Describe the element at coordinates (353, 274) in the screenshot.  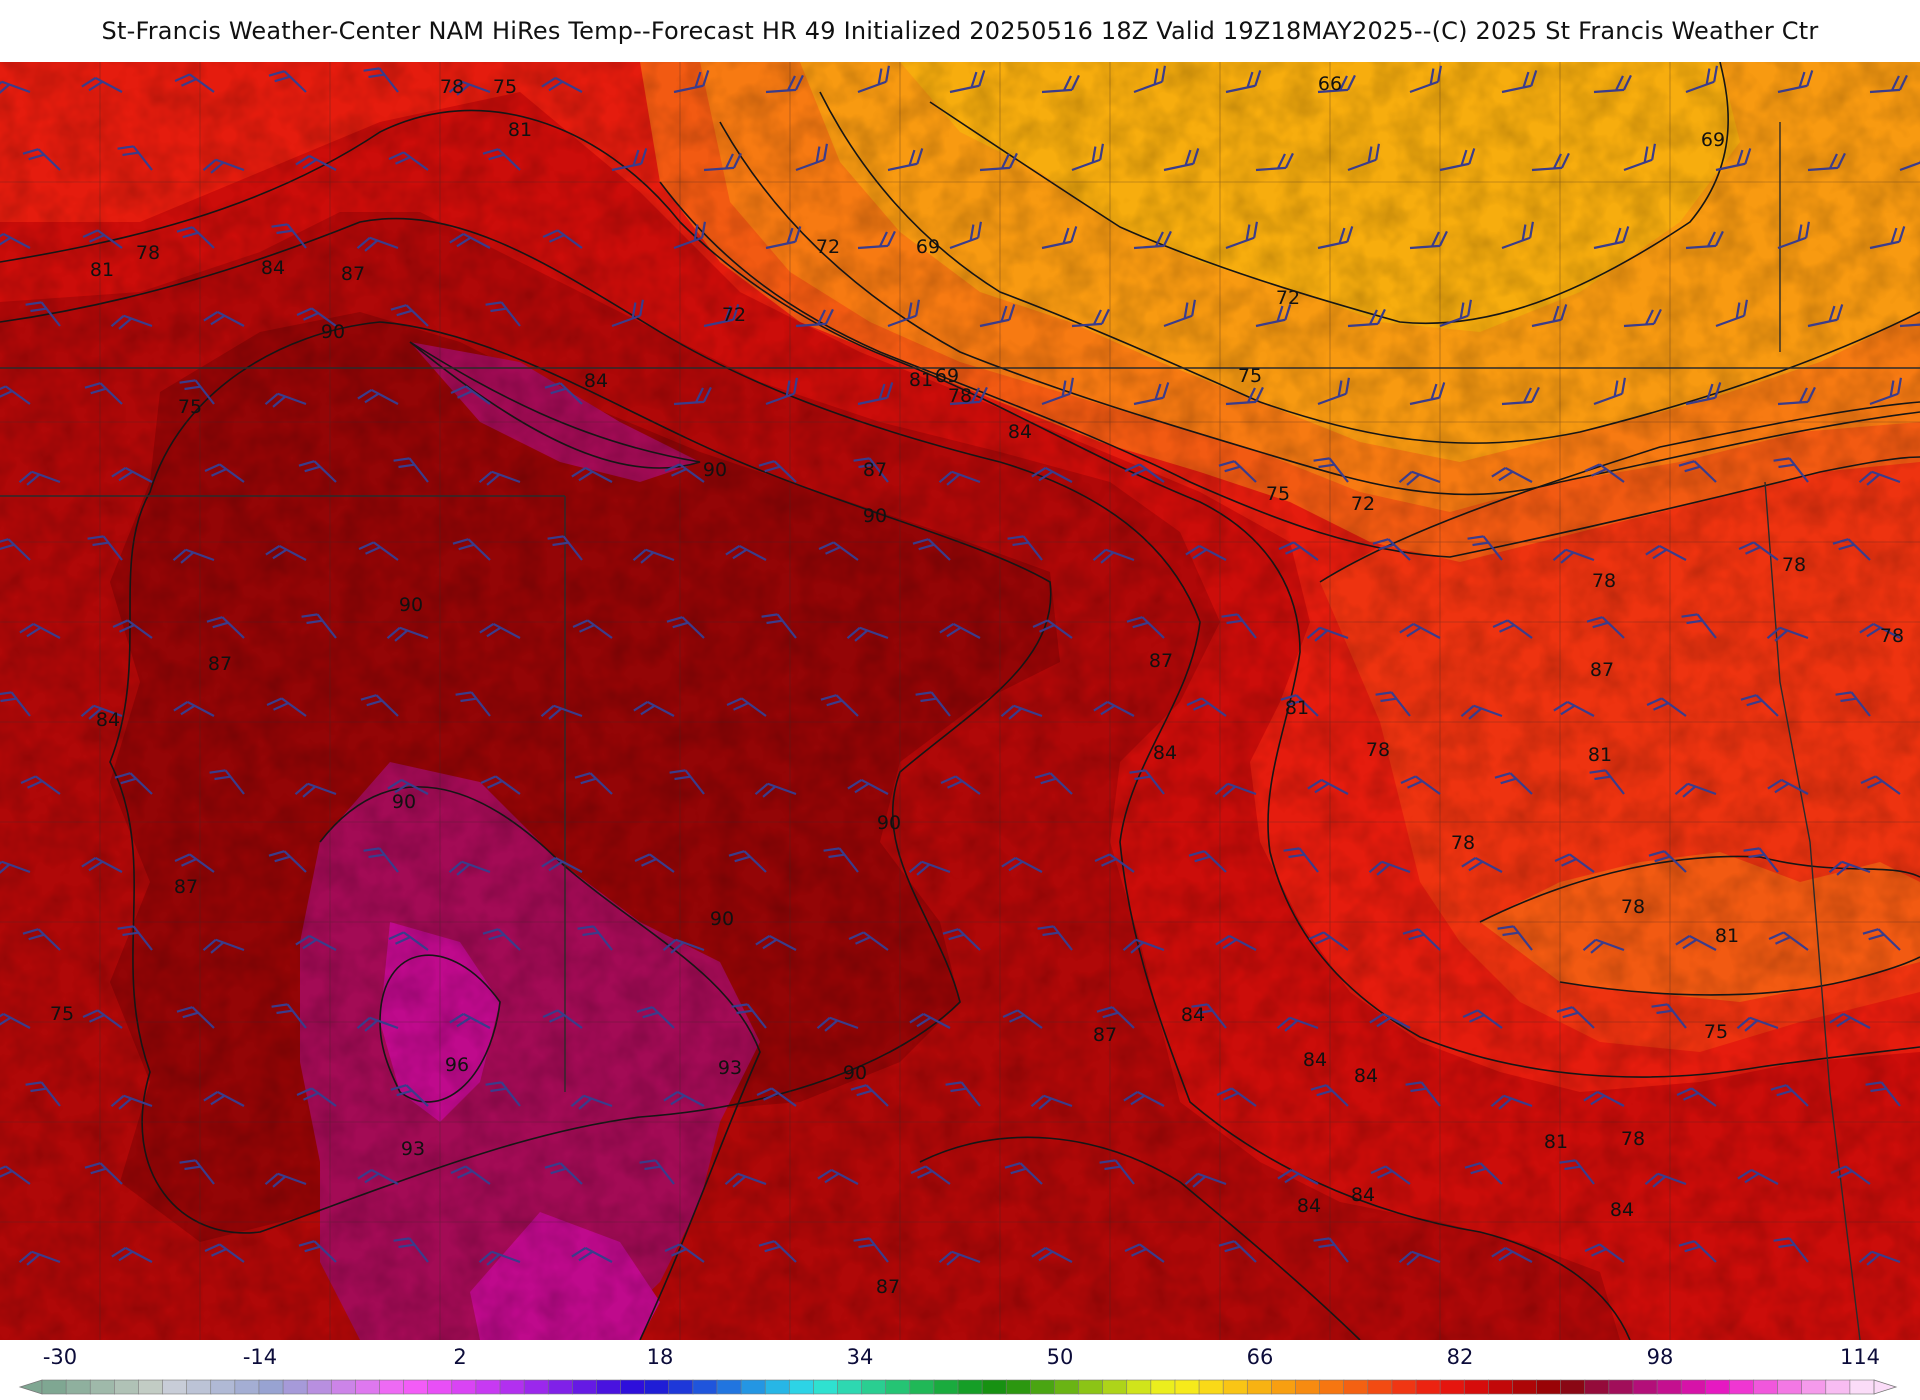
I see `contour-label: 87` at that location.